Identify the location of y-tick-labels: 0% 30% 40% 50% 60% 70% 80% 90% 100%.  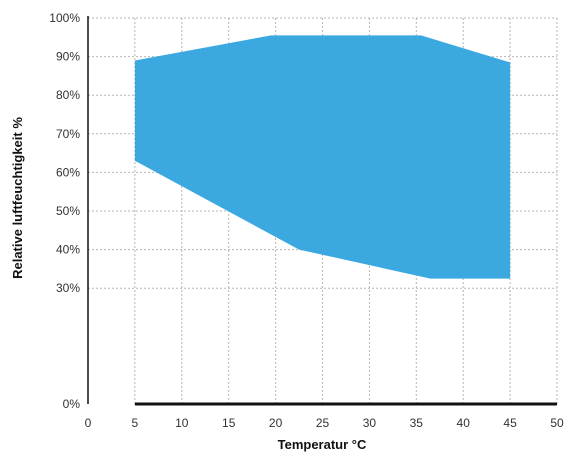
(64, 211).